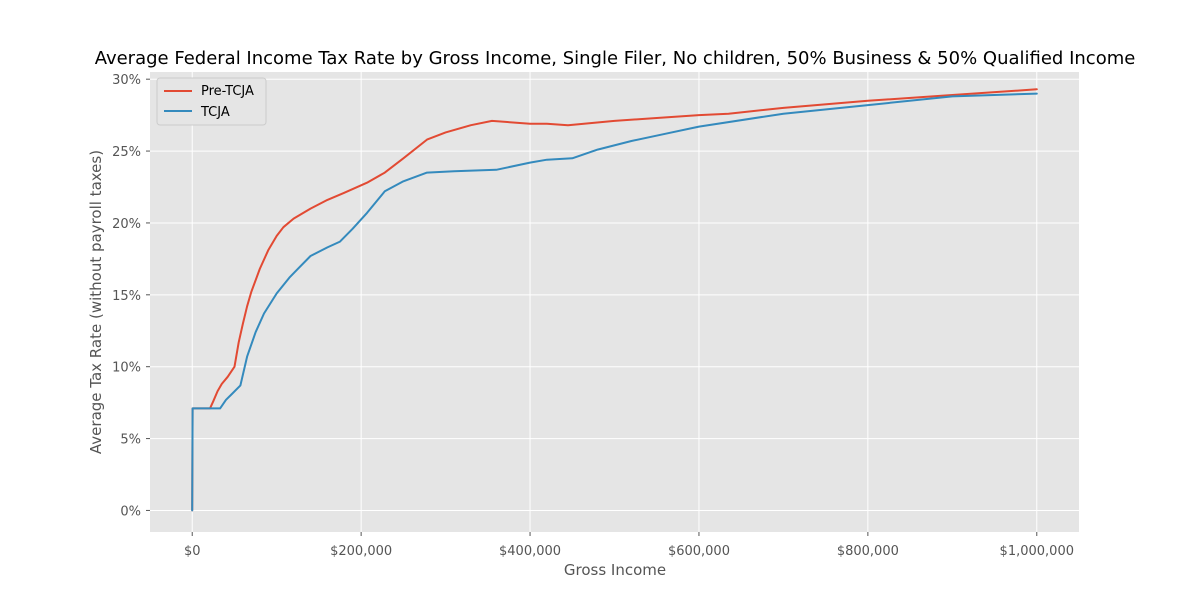 The image size is (1200, 600). Describe the element at coordinates (192, 551) in the screenshot. I see `x-tick-label: $0` at that location.